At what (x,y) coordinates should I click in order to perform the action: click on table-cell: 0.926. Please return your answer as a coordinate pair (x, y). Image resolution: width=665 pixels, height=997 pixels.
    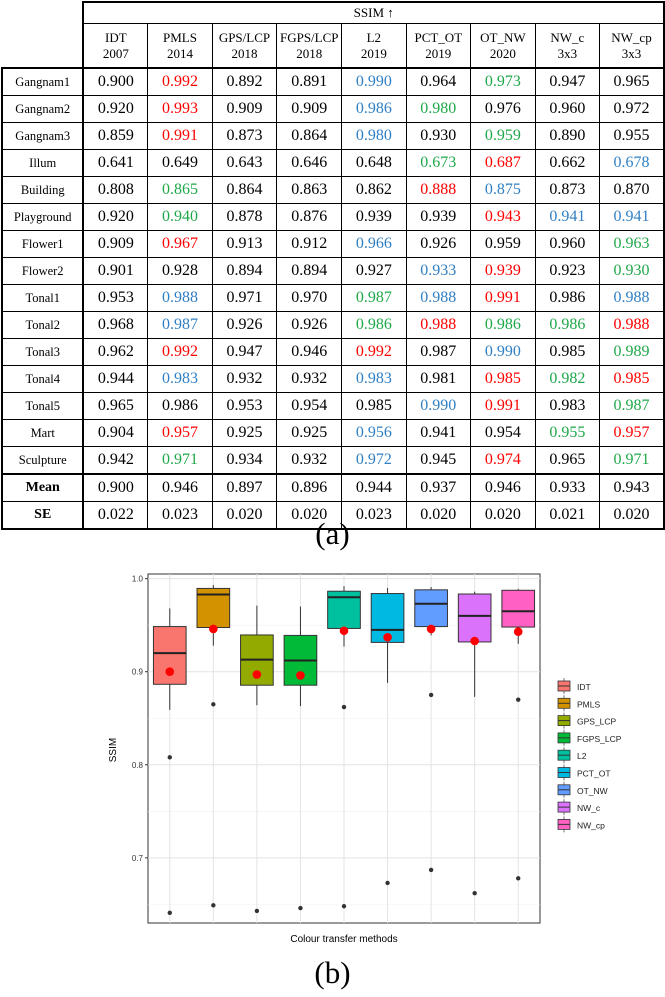
    Looking at the image, I should click on (244, 325).